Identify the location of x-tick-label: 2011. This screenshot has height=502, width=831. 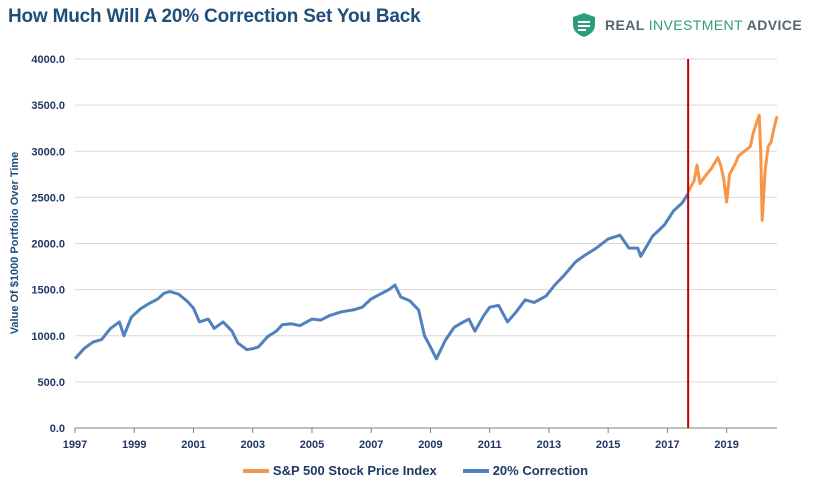
(490, 445).